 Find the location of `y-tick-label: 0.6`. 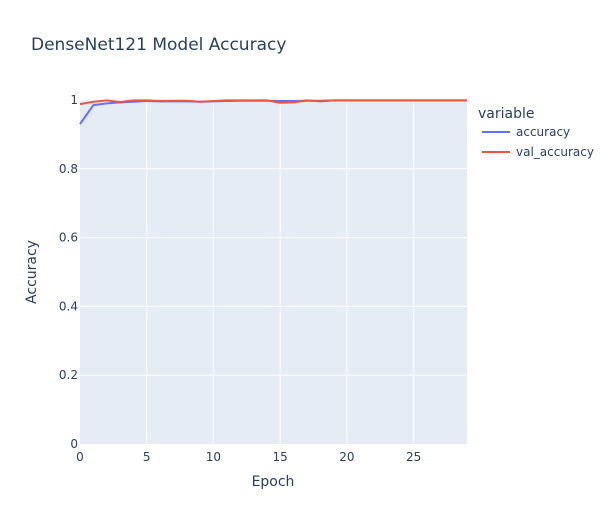

y-tick-label: 0.6 is located at coordinates (68, 238).